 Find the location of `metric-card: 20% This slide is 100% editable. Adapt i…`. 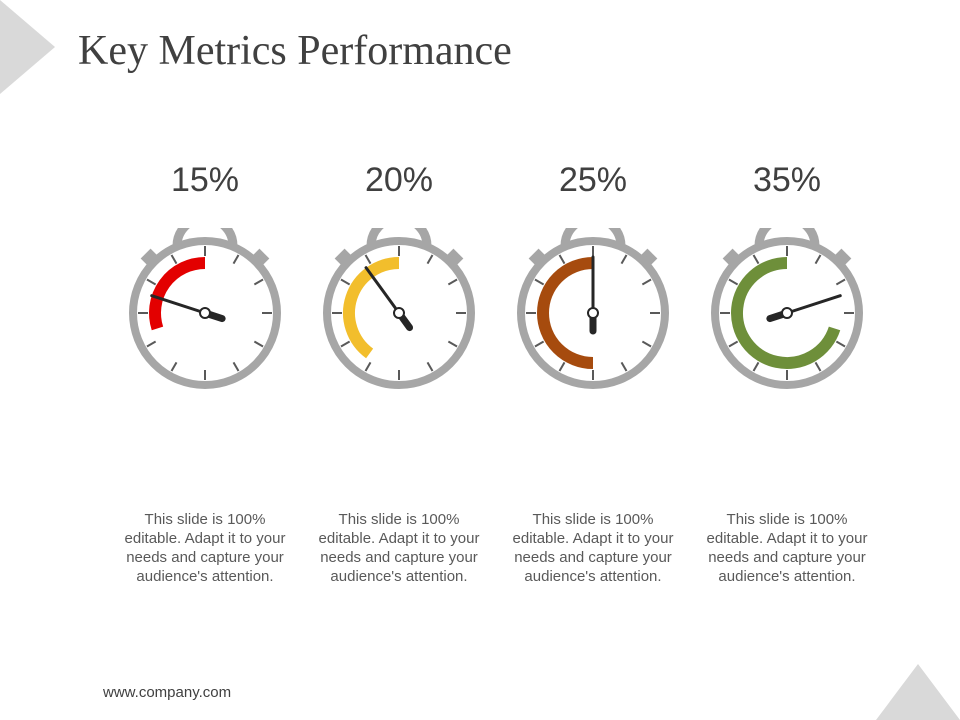

metric-card: 20% This slide is 100% editable. Adapt i… is located at coordinates (399, 368).